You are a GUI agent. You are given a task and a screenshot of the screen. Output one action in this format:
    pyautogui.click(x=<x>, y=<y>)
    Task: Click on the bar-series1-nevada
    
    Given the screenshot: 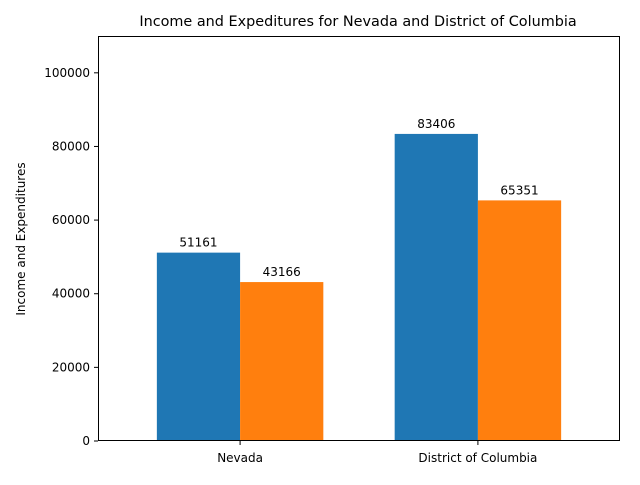 What is the action you would take?
    pyautogui.click(x=198, y=346)
    